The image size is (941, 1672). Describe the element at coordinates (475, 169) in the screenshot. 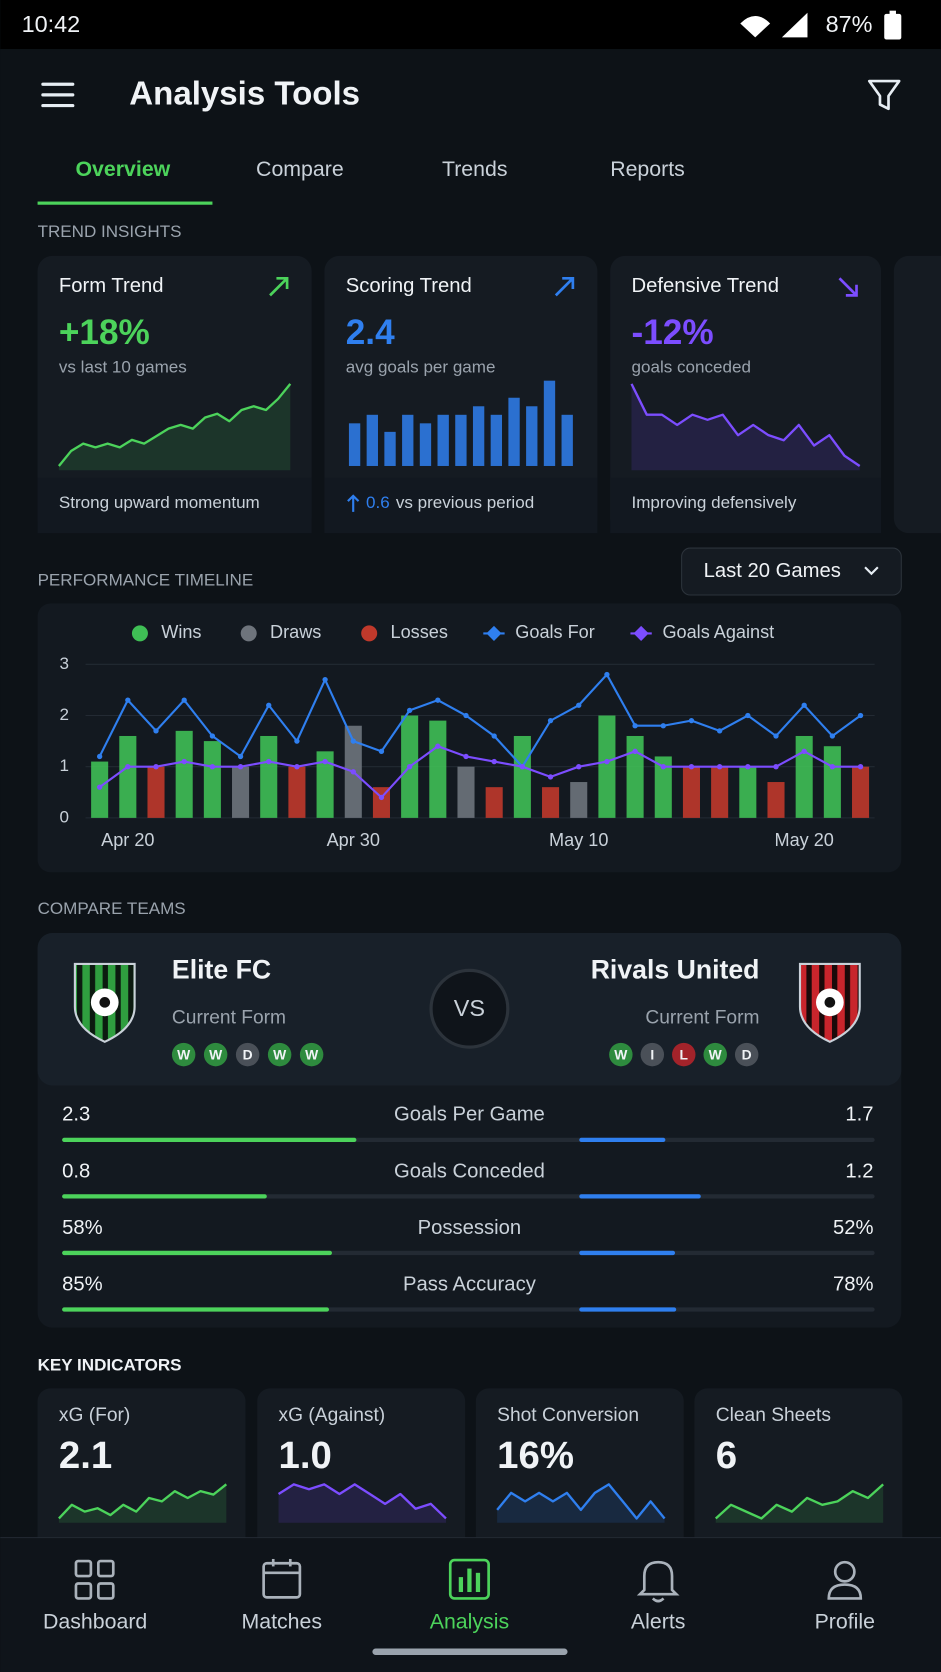

I see `tab: Trends` at that location.